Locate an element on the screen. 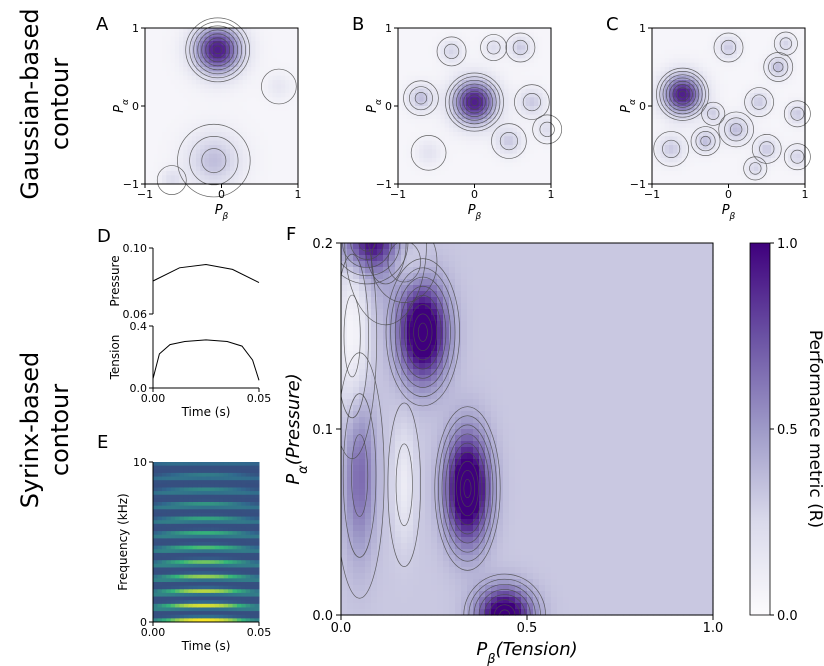 The width and height of the screenshot is (824, 666). panel-c-ytick-label: 1 is located at coordinates (642, 28).